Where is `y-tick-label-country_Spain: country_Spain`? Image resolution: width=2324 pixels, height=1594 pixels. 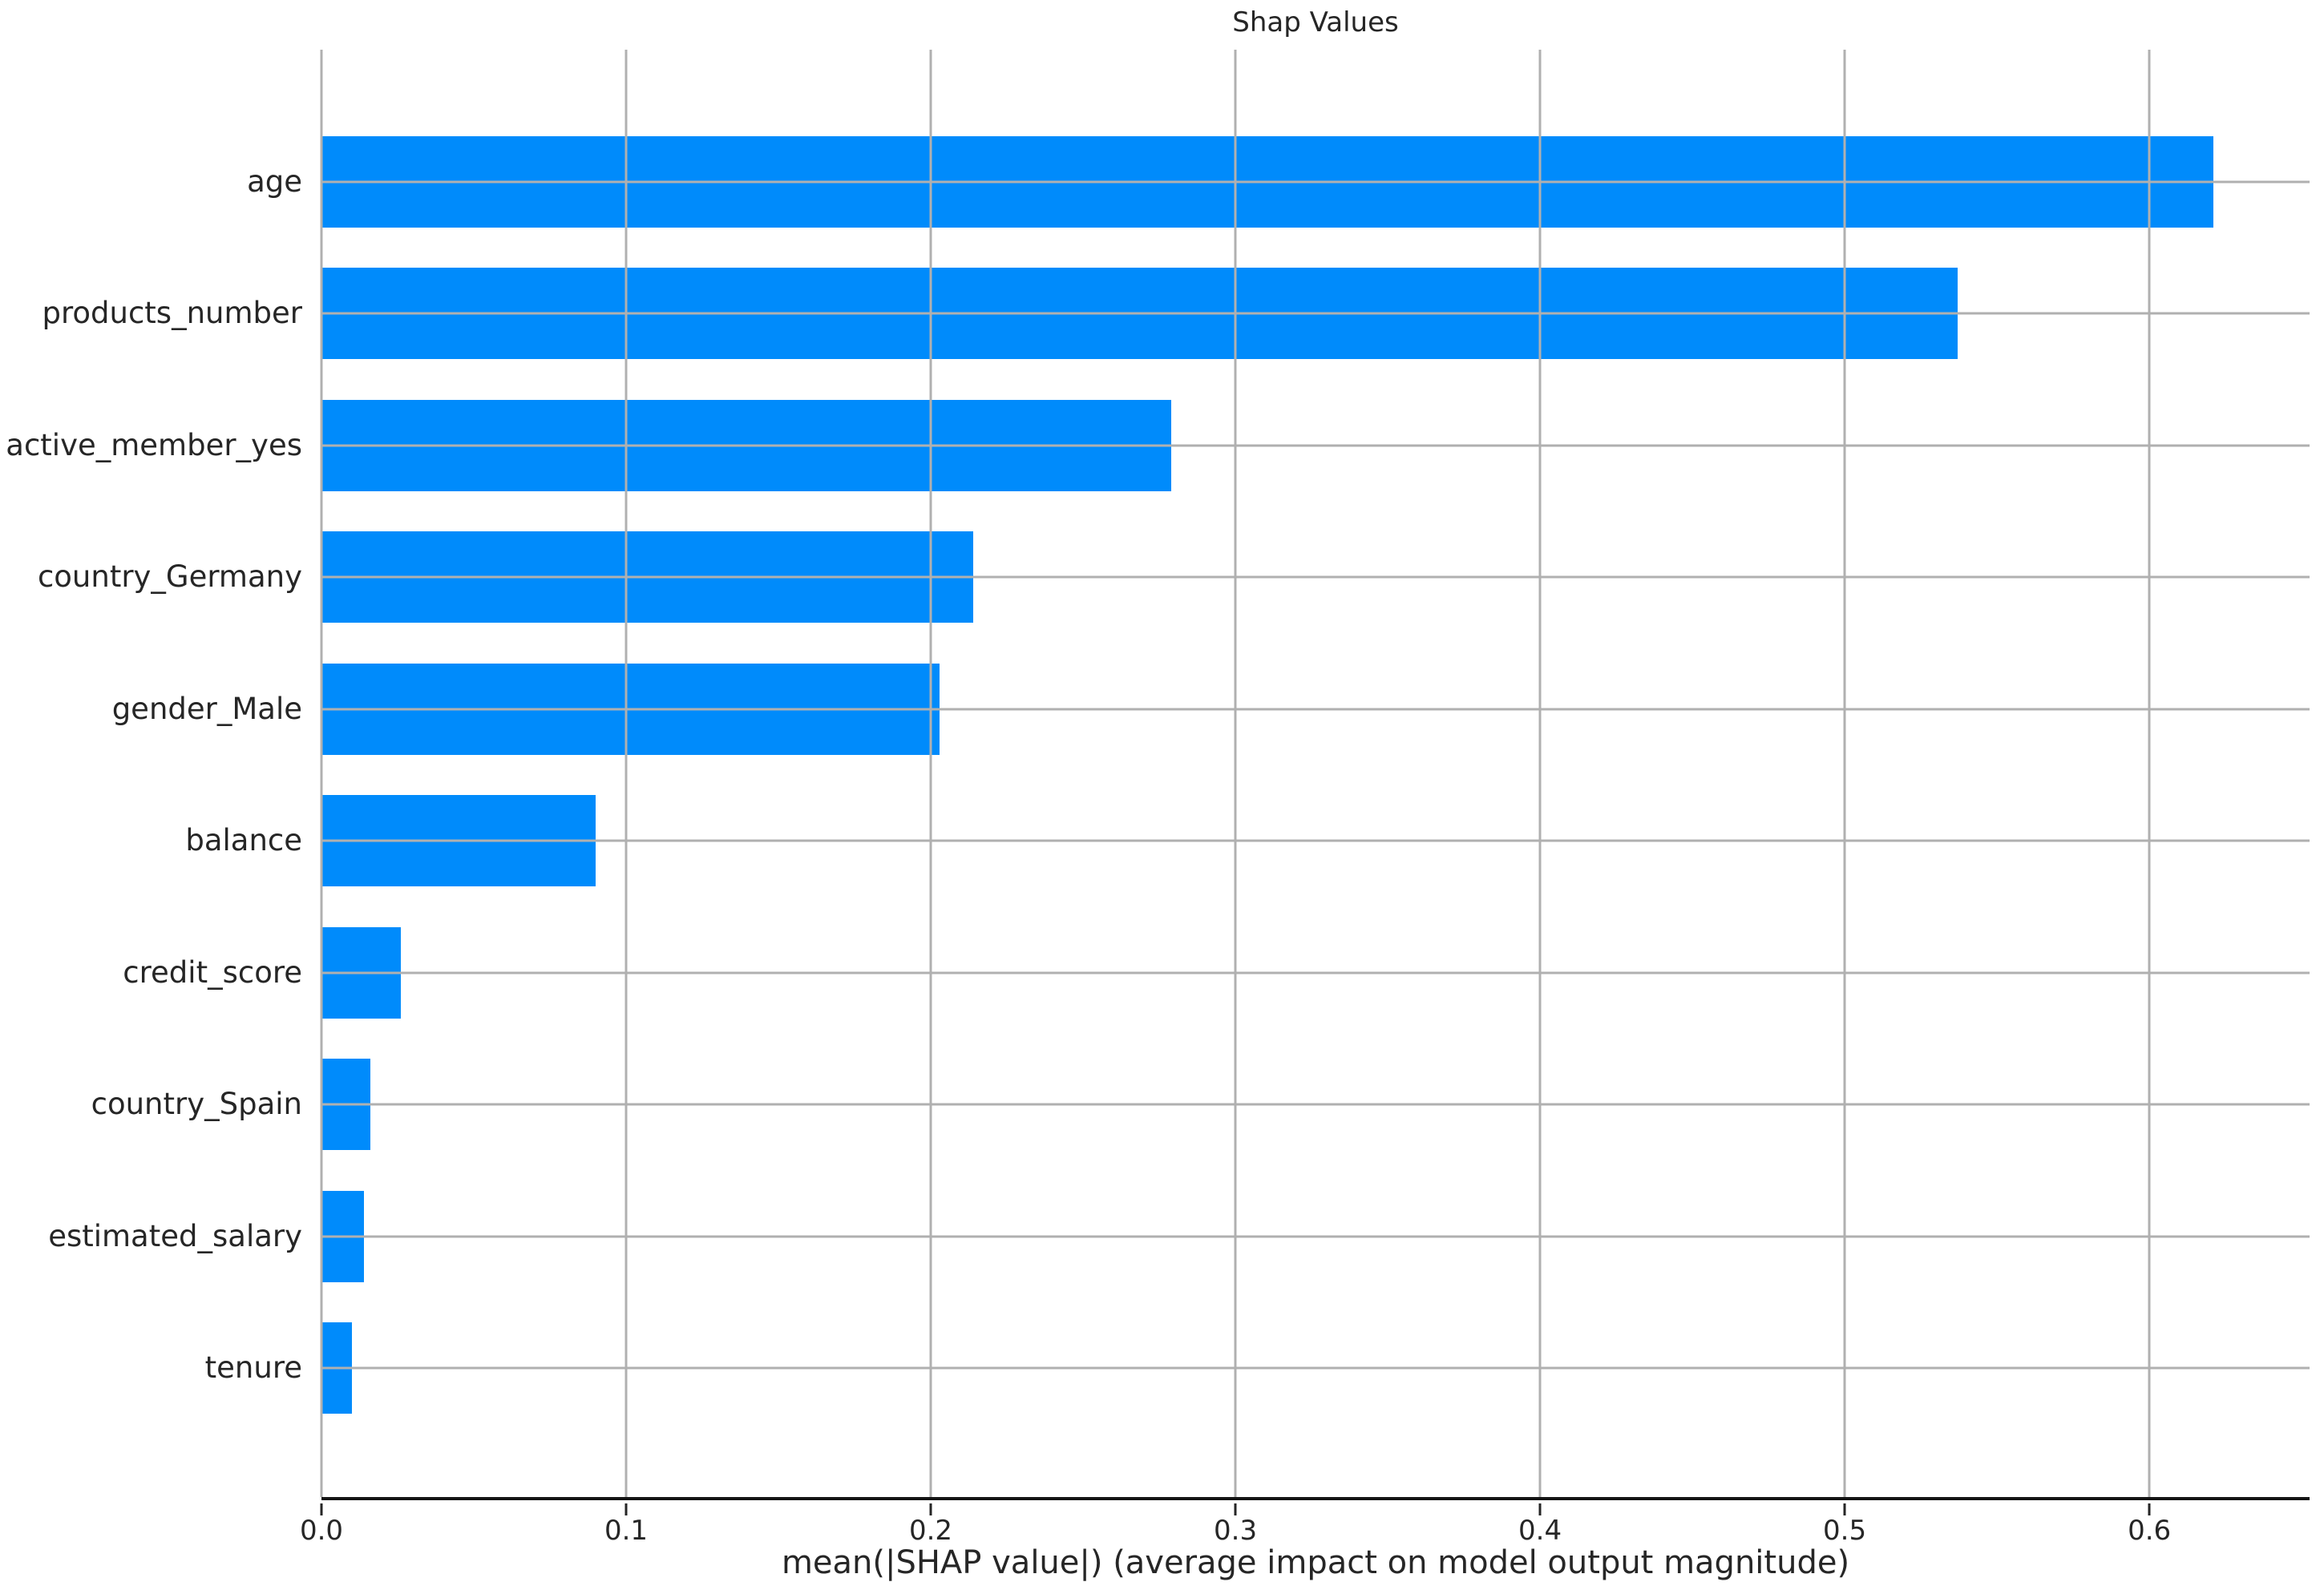
y-tick-label-country_Spain: country_Spain is located at coordinates (196, 1105).